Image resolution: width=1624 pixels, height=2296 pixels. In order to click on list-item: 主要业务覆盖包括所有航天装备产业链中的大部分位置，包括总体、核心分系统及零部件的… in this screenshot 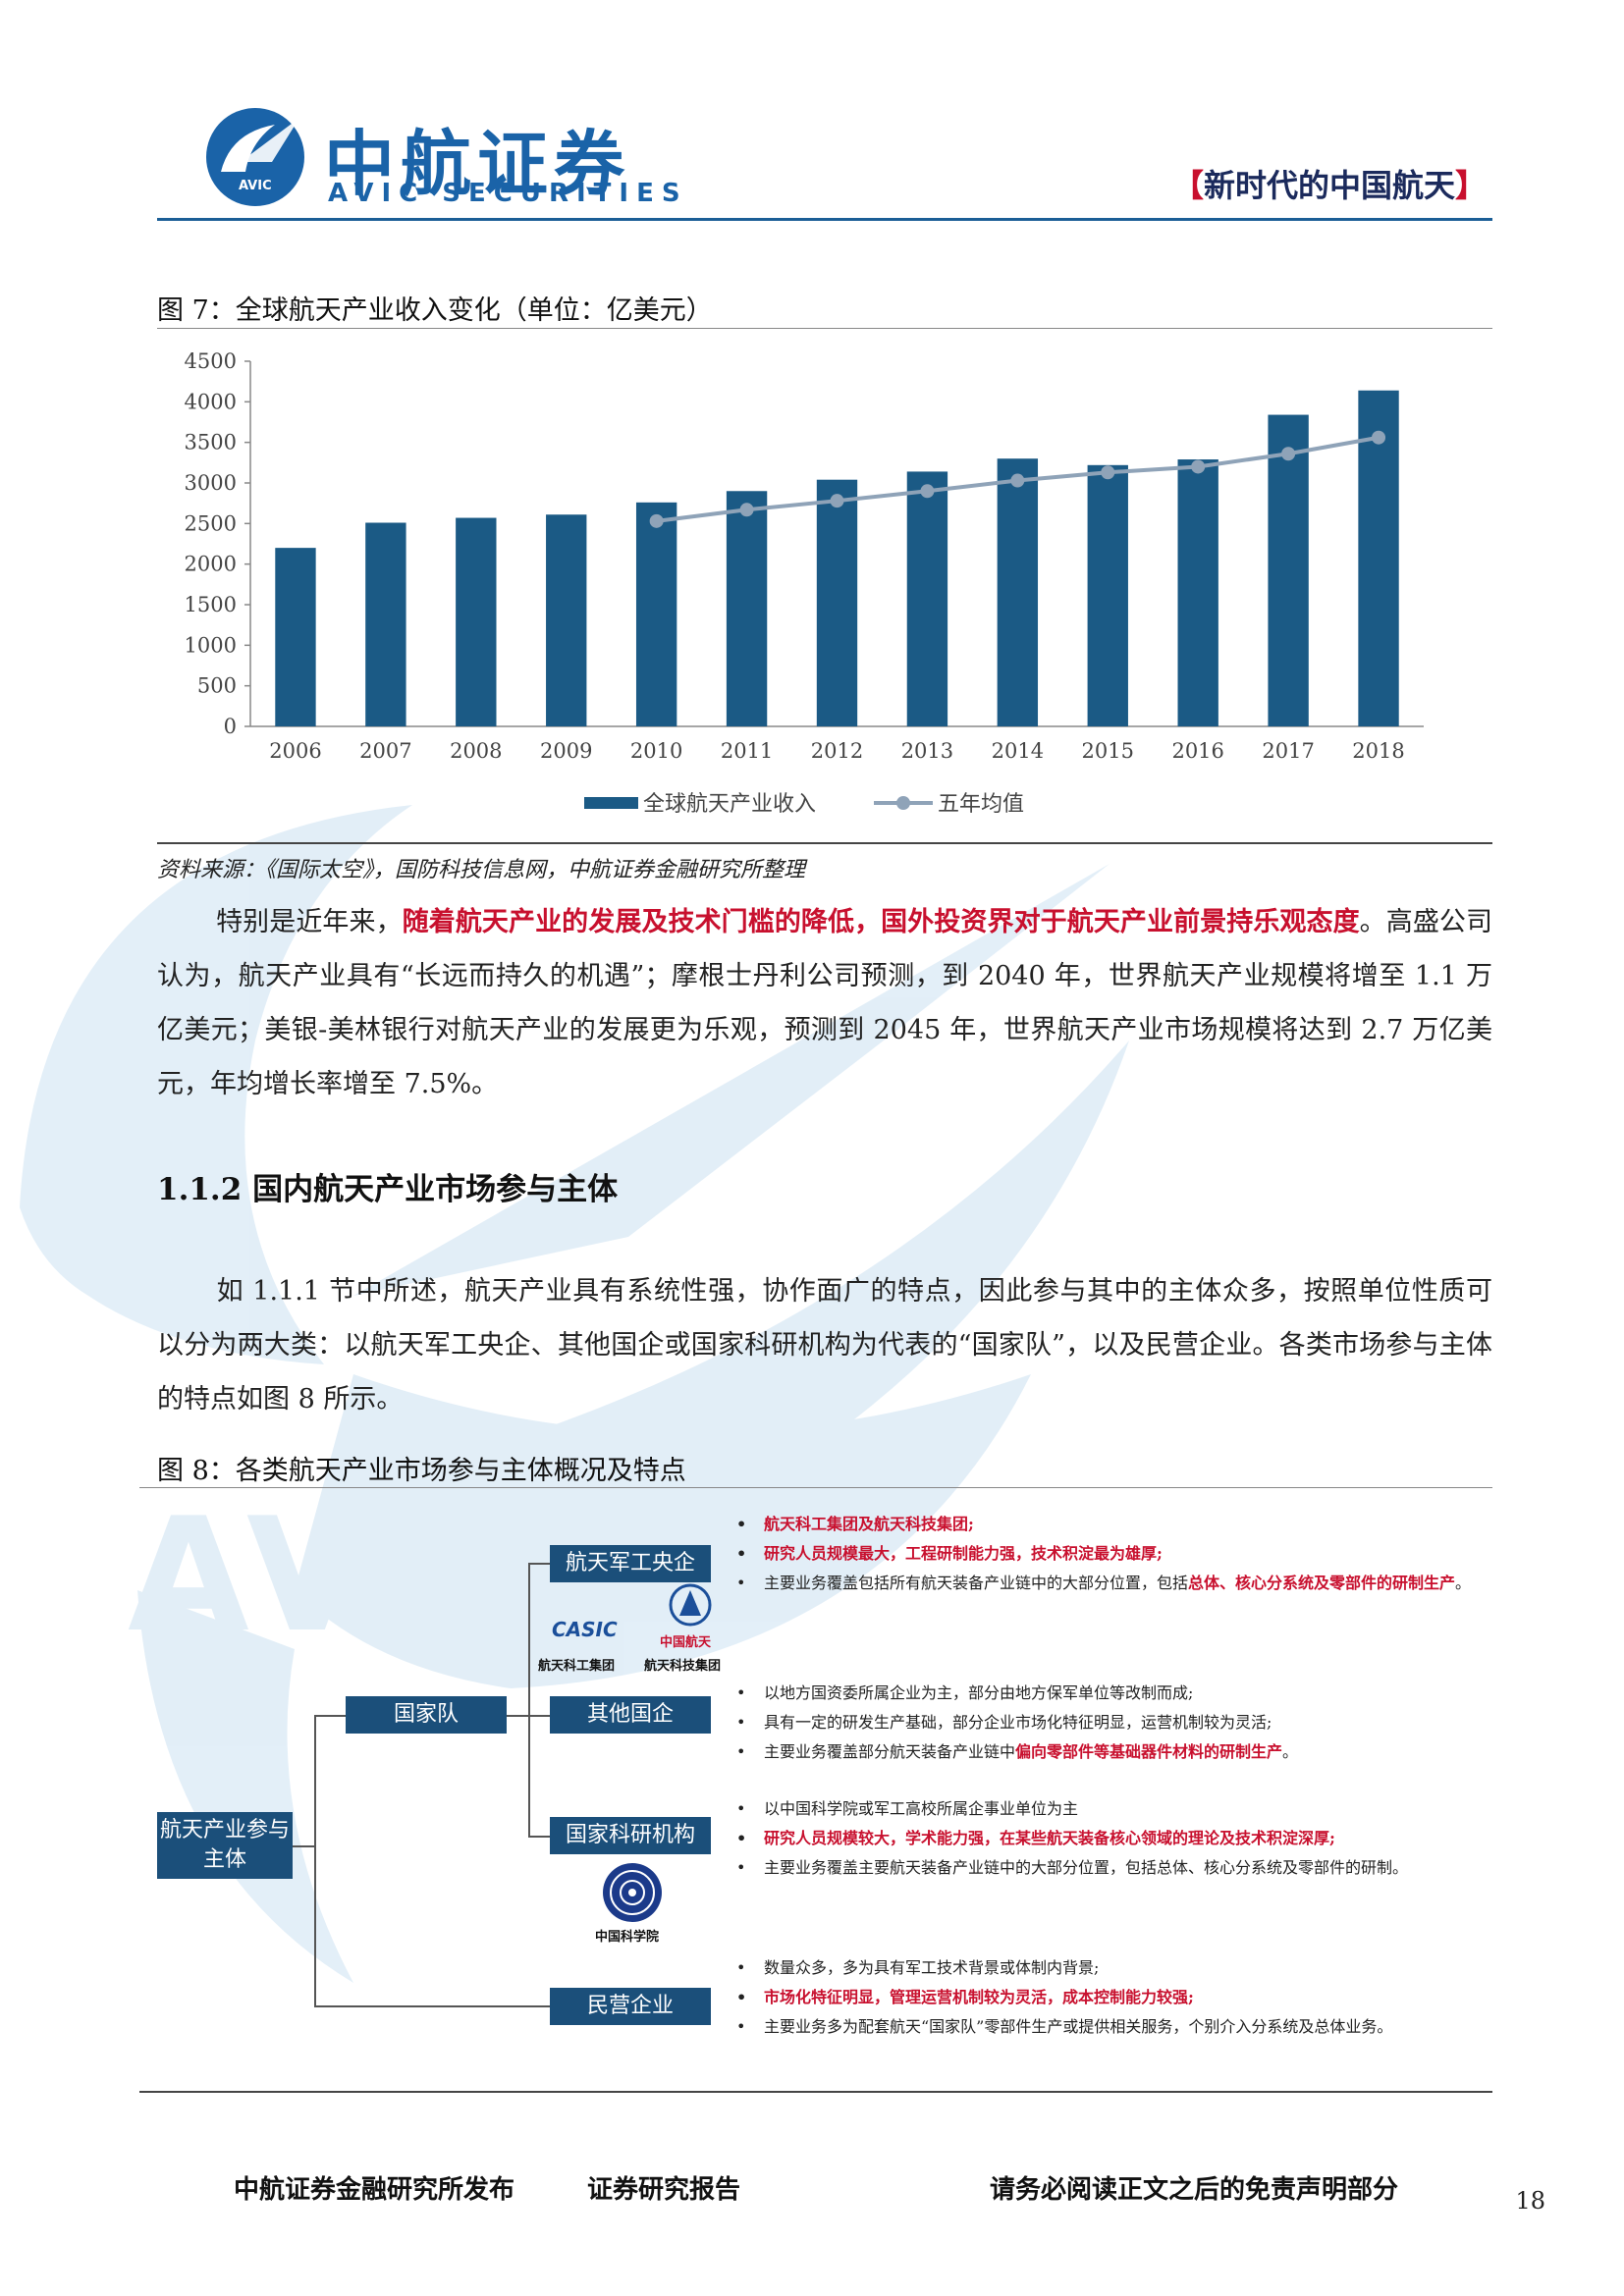, I will do `click(1105, 1584)`.